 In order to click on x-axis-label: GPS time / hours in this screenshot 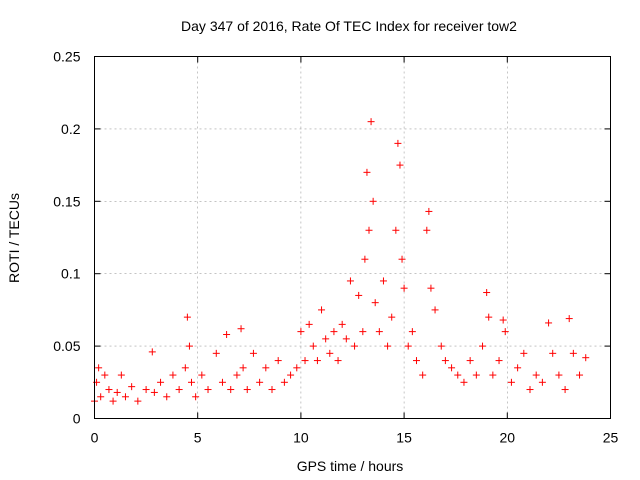, I will do `click(350, 466)`.